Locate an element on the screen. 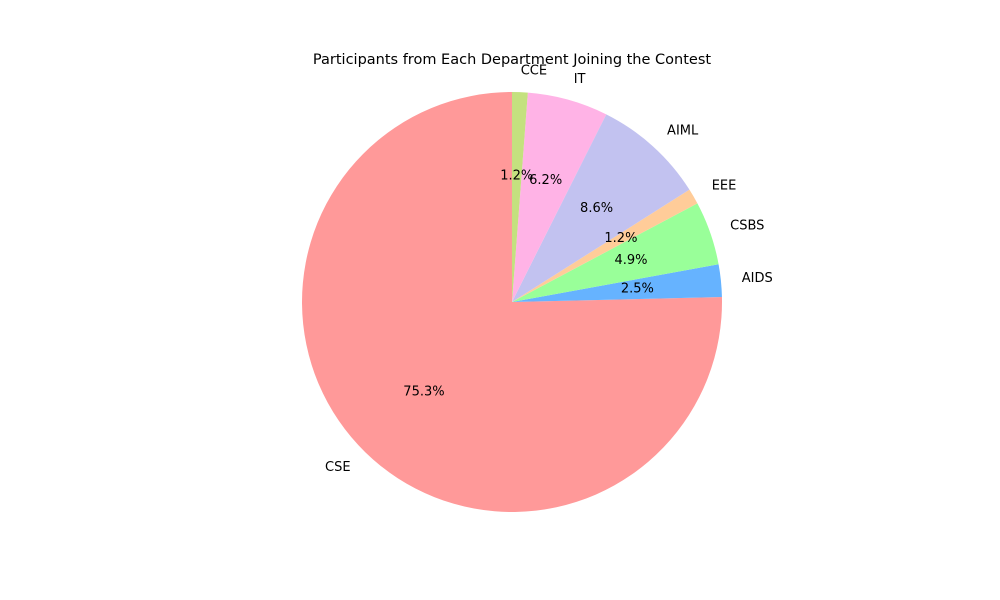  slice-pct-label-csbs: 4.9% is located at coordinates (630, 260).